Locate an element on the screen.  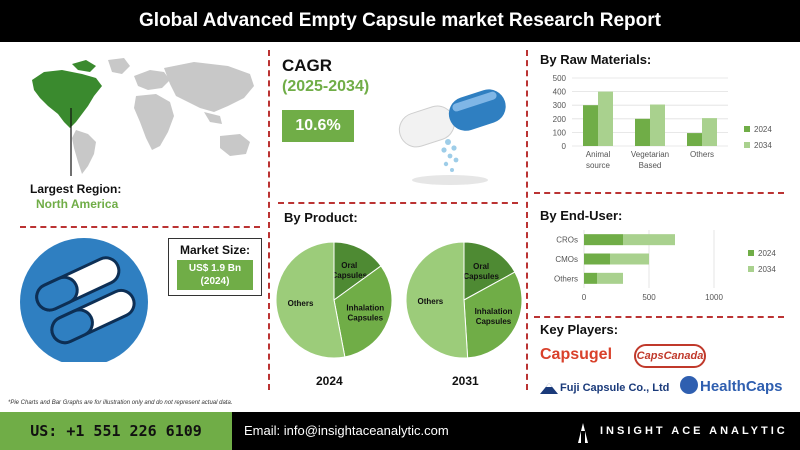
largest-region-label: Largest Region: is located at coordinates (76, 189).